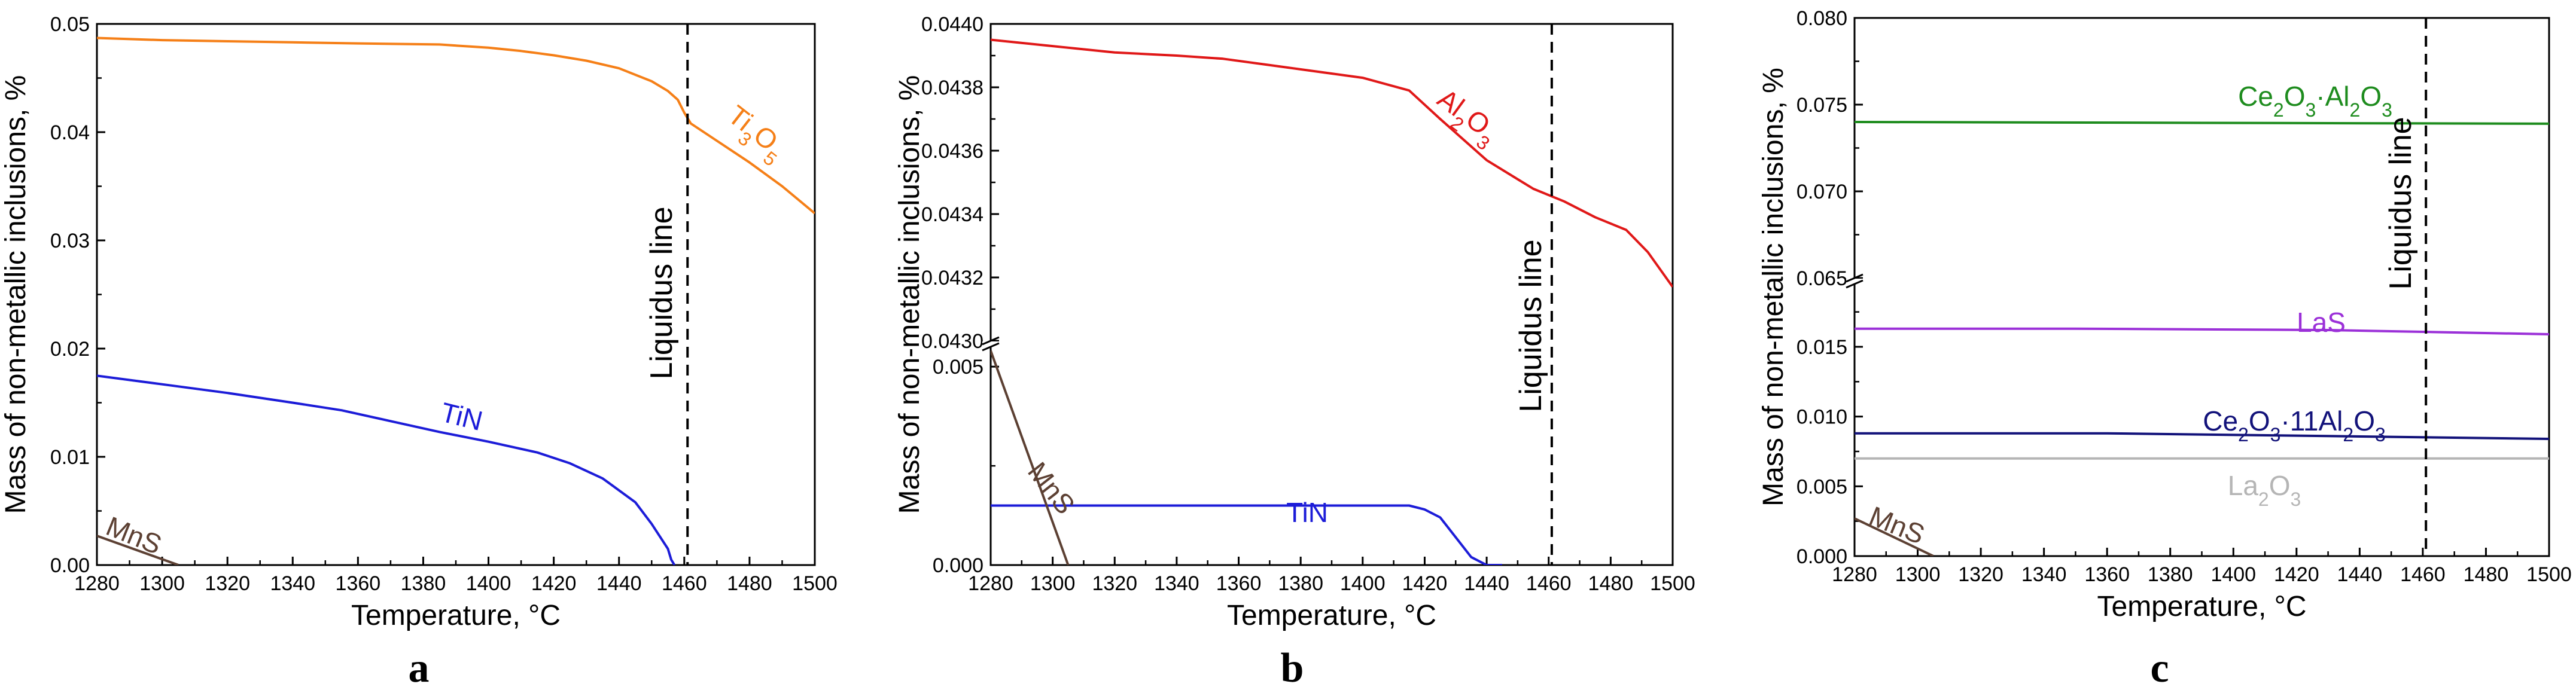 Image resolution: width=2576 pixels, height=696 pixels. I want to click on series-label-Ce2O3·11Al2O3: Ce2O3·11Al2O3, so click(2294, 425).